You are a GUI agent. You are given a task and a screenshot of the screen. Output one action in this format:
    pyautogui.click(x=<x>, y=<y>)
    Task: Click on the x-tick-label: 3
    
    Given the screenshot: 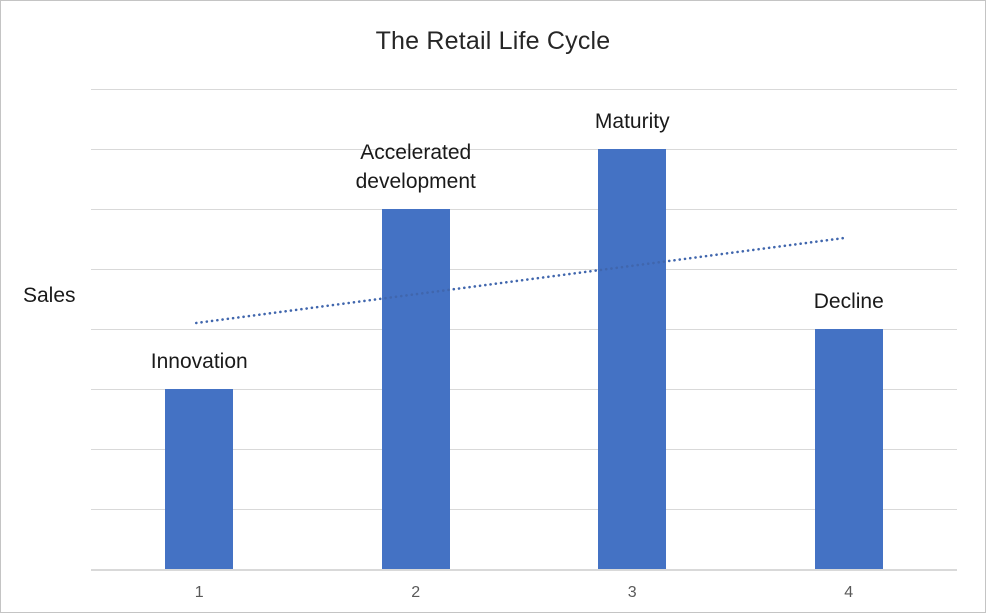 What is the action you would take?
    pyautogui.click(x=632, y=592)
    